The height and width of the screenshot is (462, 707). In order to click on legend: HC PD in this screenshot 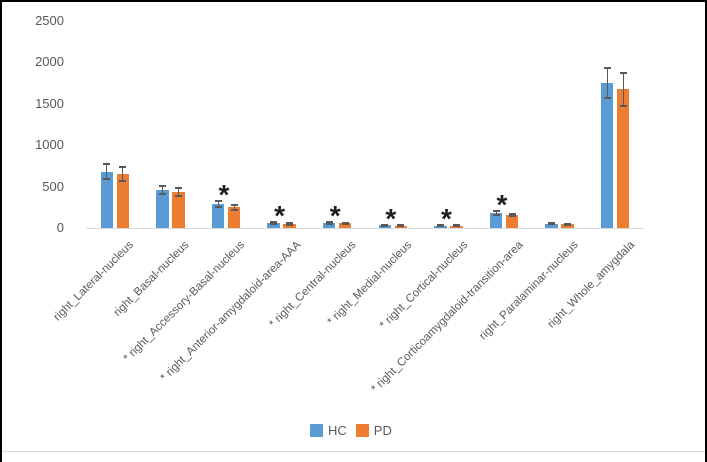, I will do `click(351, 430)`.